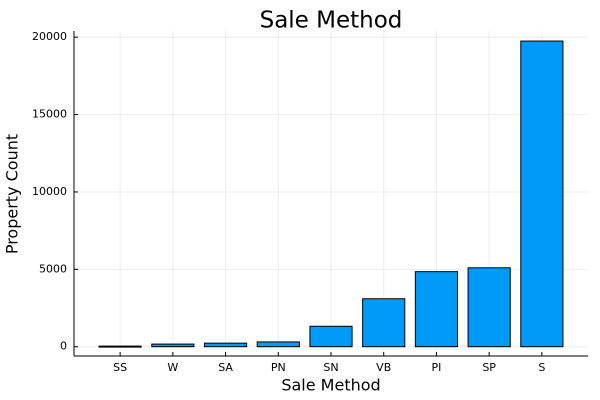 This screenshot has height=400, width=600. What do you see at coordinates (49, 114) in the screenshot?
I see `y-tick-label: 15000` at bounding box center [49, 114].